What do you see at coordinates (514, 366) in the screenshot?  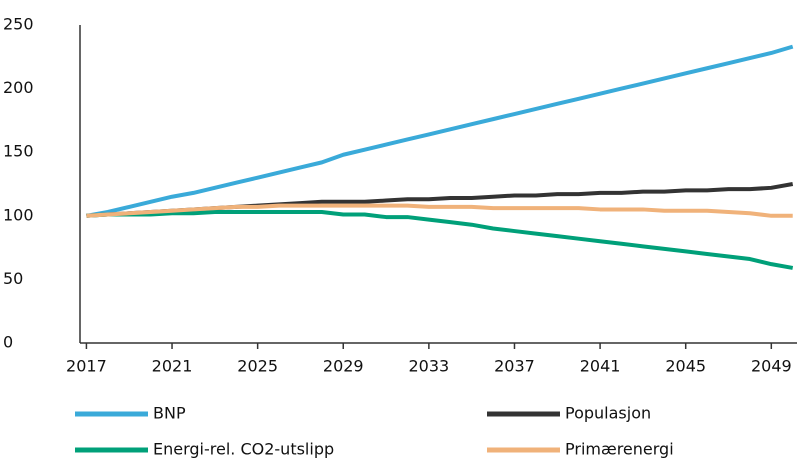 I see `x-tick-label: 2037` at bounding box center [514, 366].